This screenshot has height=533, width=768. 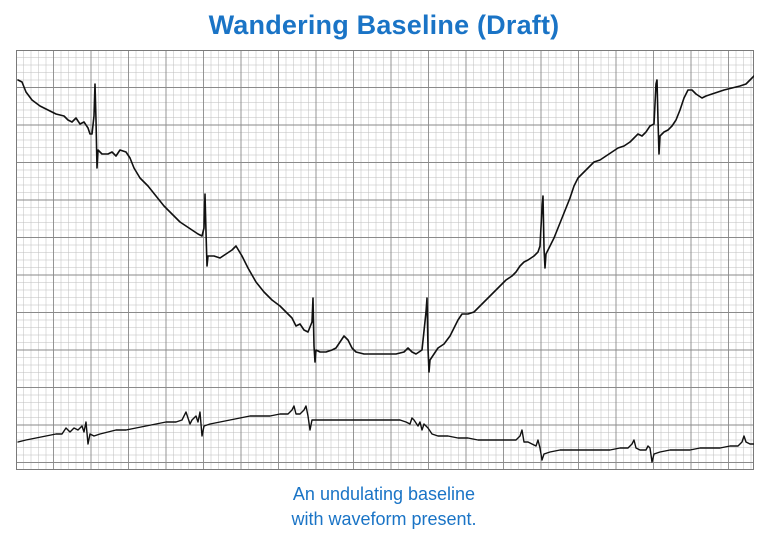 What do you see at coordinates (385, 434) in the screenshot?
I see `ecg-trace-lower-lead` at bounding box center [385, 434].